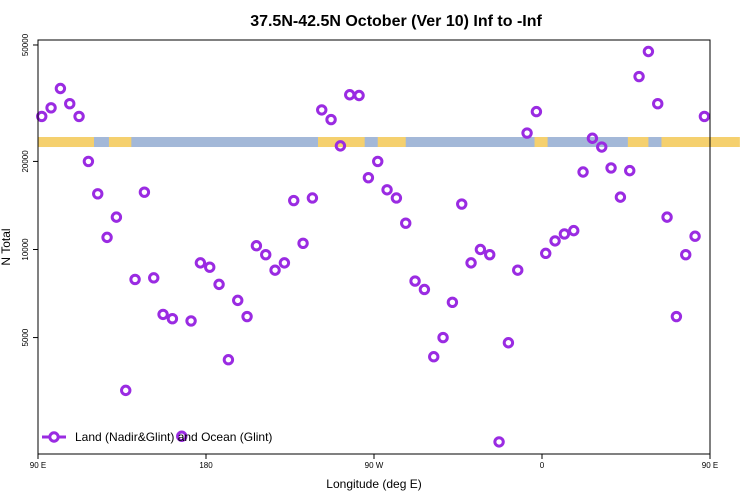 This screenshot has height=500, width=750. What do you see at coordinates (25, 249) in the screenshot?
I see `y-tick-label: 10000` at bounding box center [25, 249].